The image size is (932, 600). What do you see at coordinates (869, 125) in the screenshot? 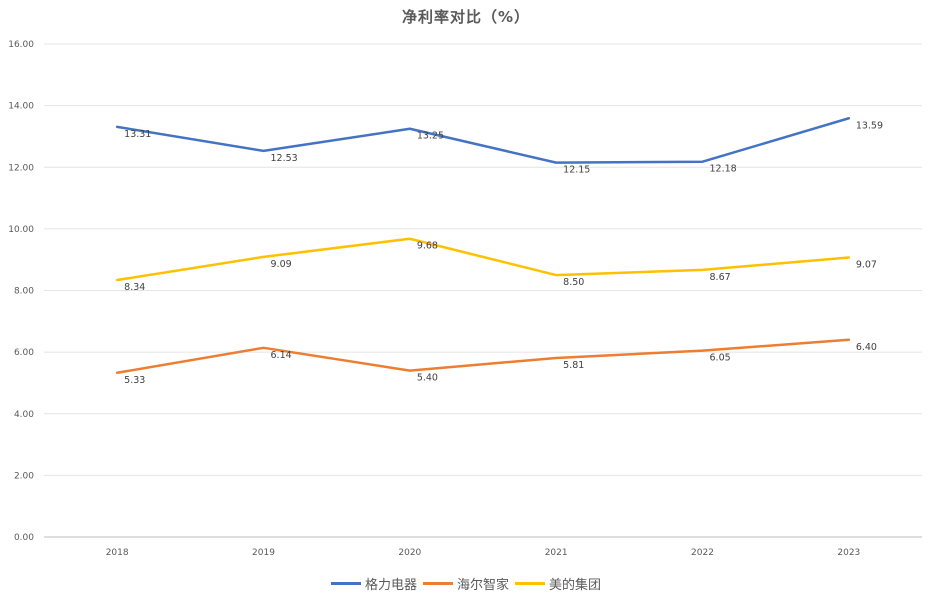
I see `data-label: 13.59` at bounding box center [869, 125].